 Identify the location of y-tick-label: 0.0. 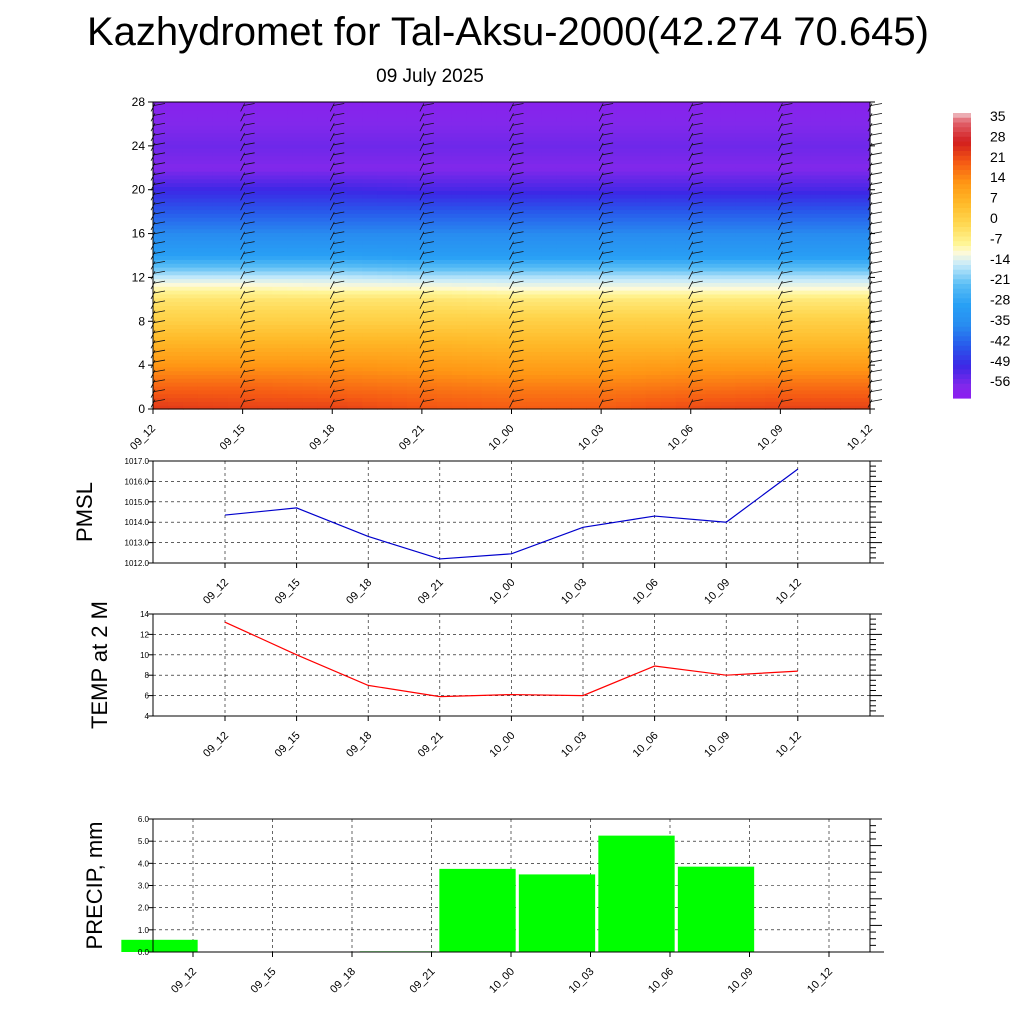
(144, 952).